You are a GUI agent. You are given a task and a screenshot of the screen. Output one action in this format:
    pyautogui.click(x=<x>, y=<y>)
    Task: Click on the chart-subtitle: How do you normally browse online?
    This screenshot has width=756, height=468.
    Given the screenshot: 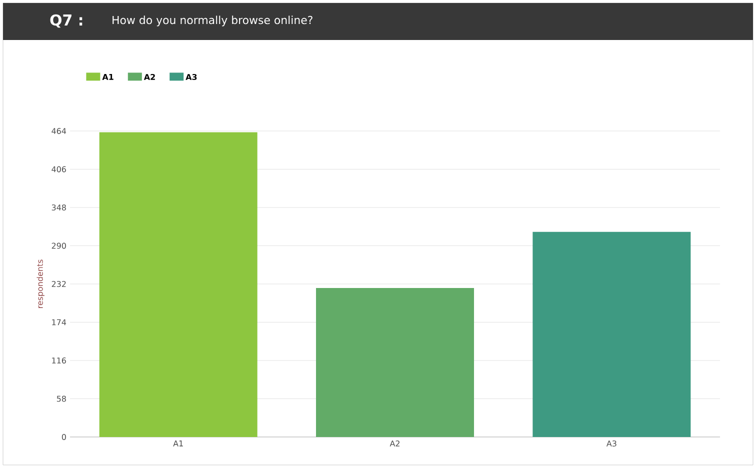 What is the action you would take?
    pyautogui.click(x=212, y=21)
    